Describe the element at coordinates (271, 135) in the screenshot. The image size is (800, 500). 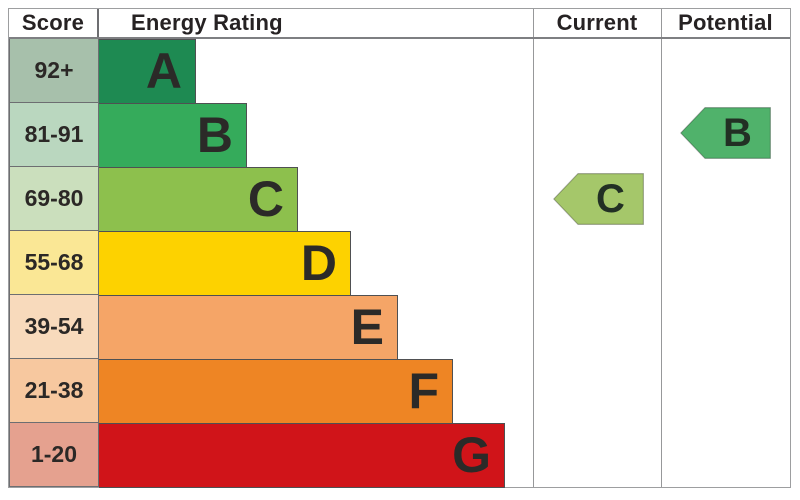
I see `band-row-b: 81-91 B` at that location.